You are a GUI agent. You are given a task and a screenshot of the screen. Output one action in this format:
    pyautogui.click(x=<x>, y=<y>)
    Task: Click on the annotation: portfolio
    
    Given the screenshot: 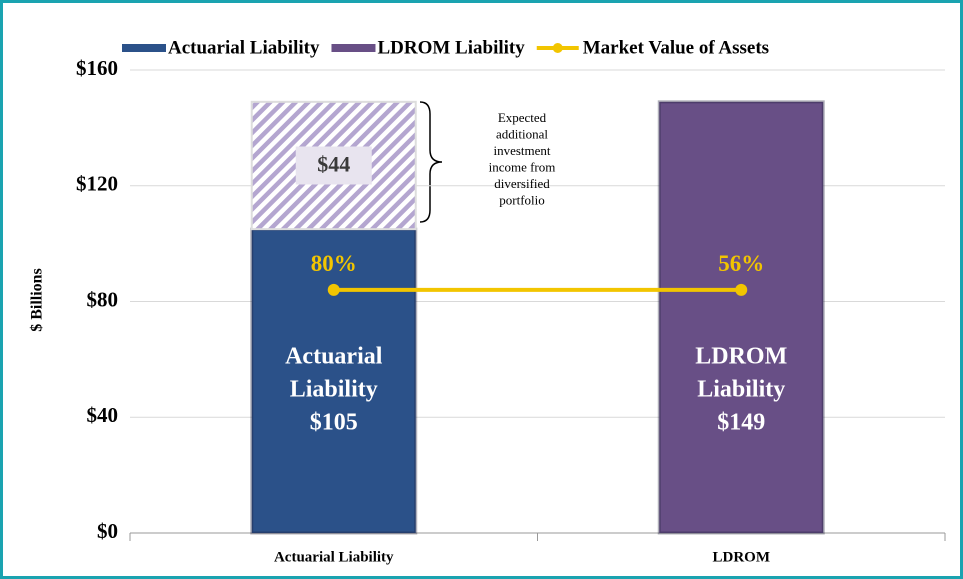 What is the action you would take?
    pyautogui.click(x=522, y=199)
    